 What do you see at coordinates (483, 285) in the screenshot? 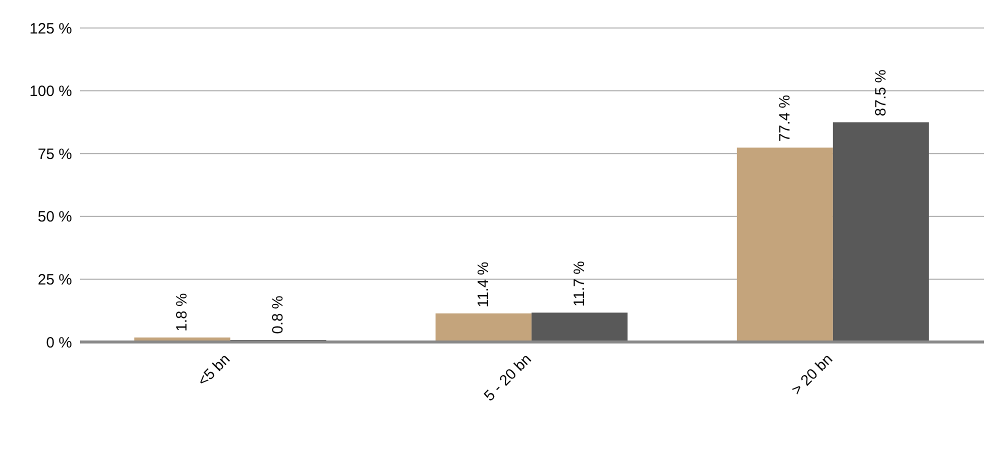
I see `data-label: 11.4 %` at bounding box center [483, 285].